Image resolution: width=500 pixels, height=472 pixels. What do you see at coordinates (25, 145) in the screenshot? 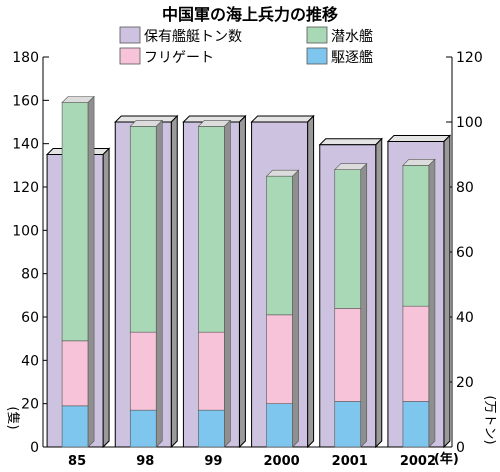
I see `left-tick-label: 140` at bounding box center [25, 145].